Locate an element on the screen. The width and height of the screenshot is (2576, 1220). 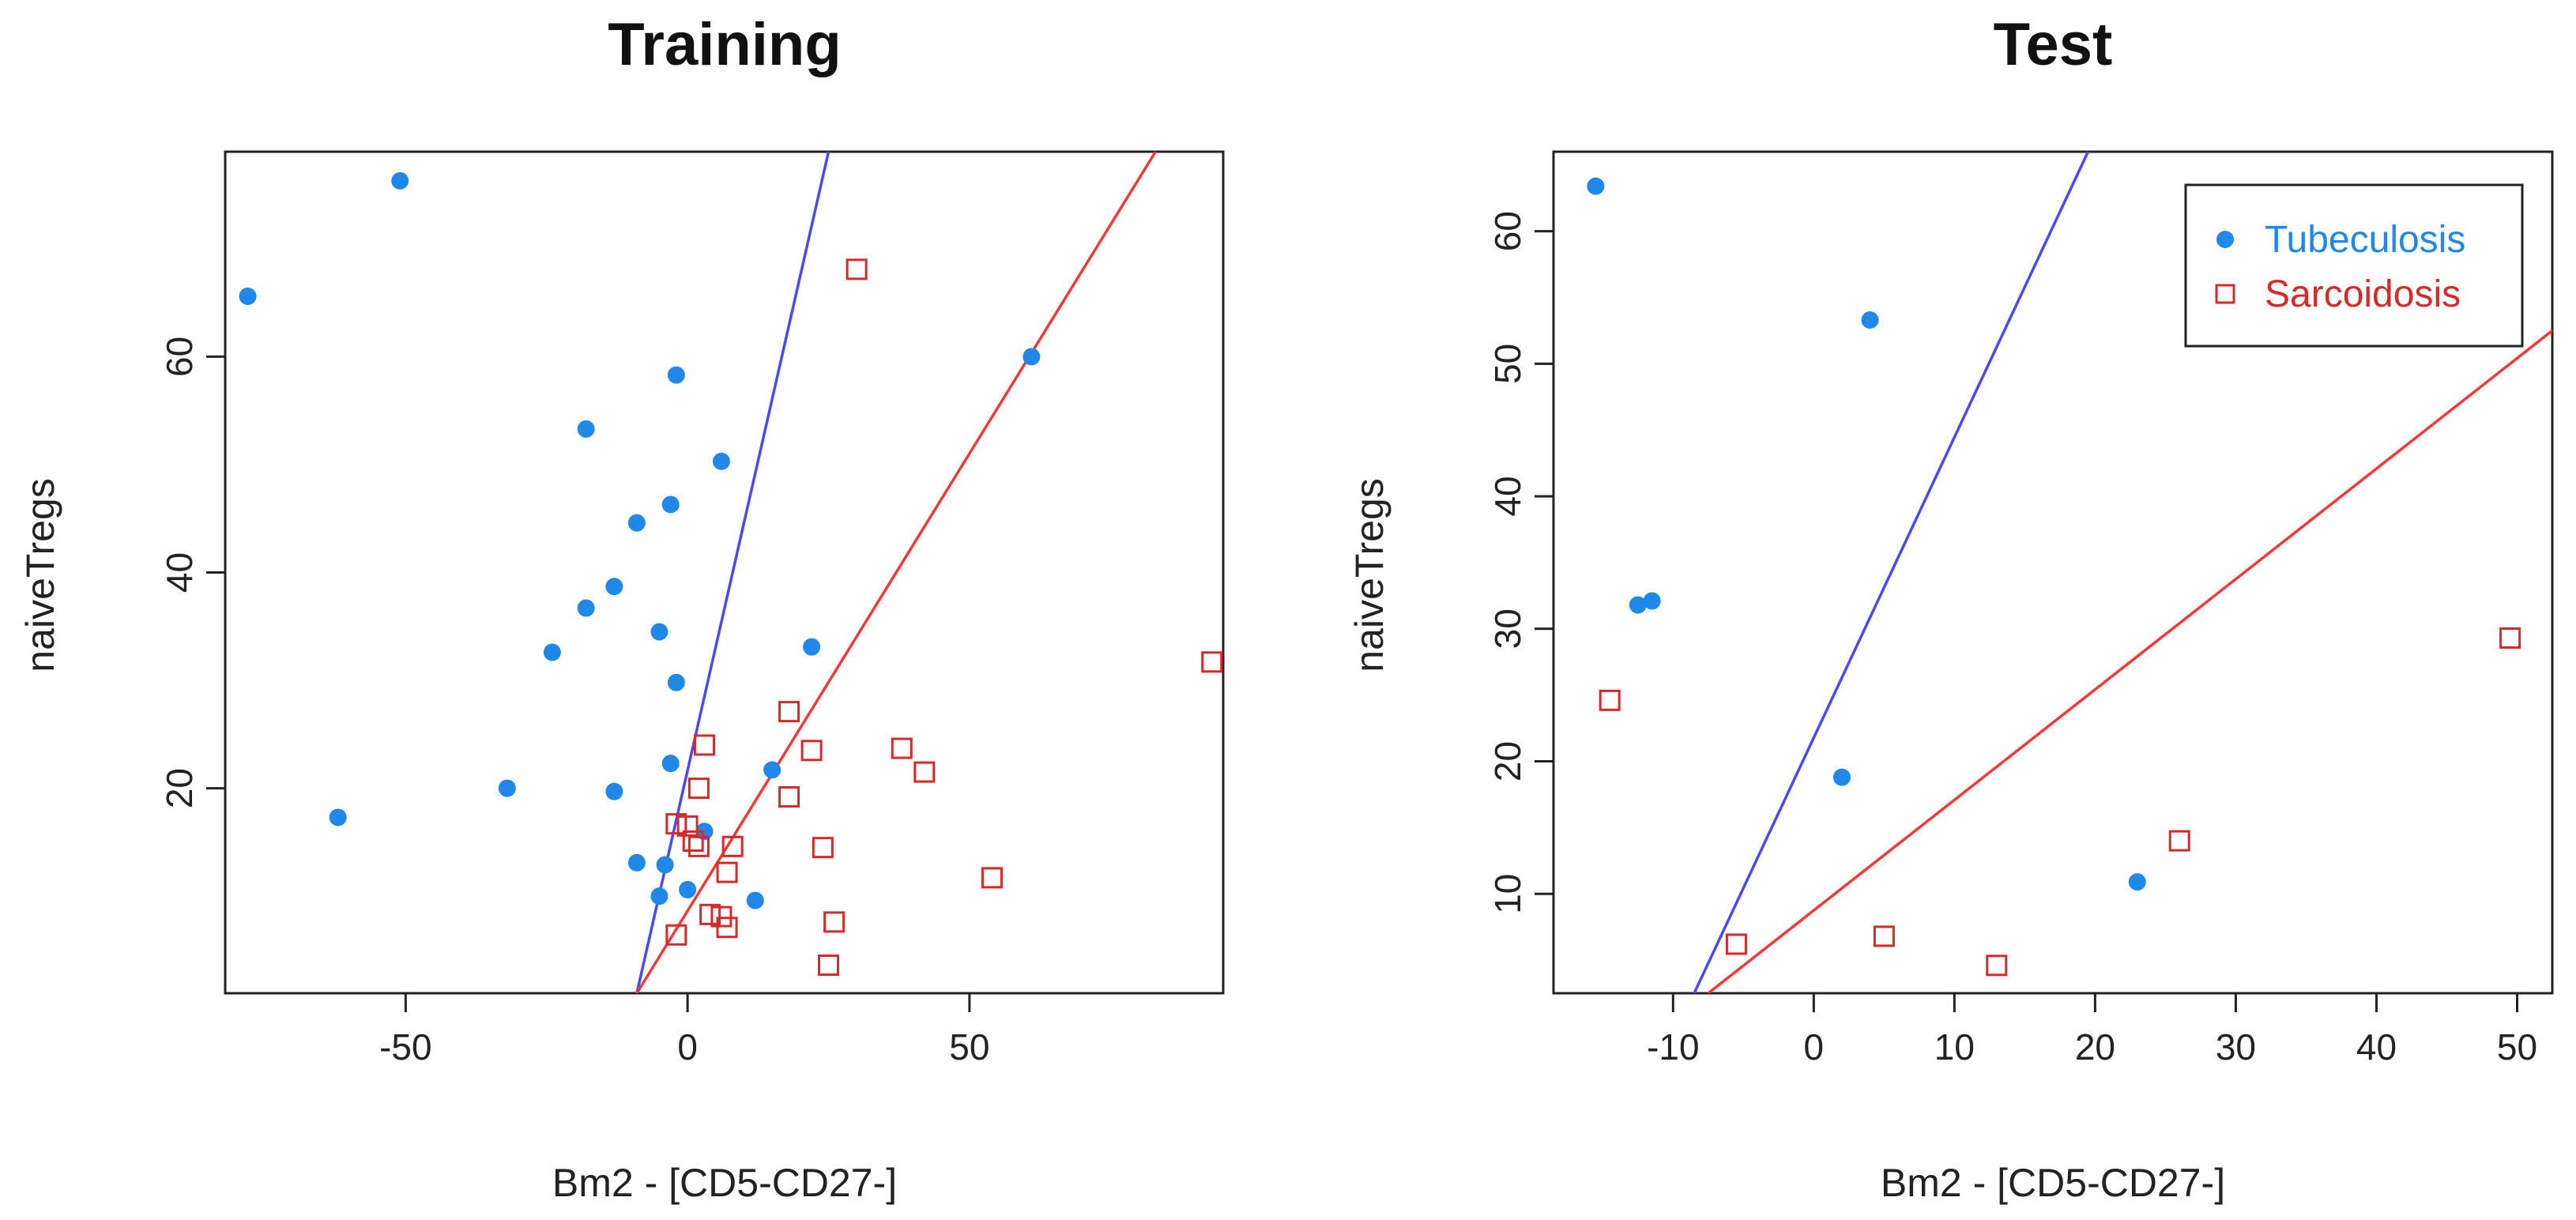
test-x-tick-label: 0 is located at coordinates (1814, 1047).